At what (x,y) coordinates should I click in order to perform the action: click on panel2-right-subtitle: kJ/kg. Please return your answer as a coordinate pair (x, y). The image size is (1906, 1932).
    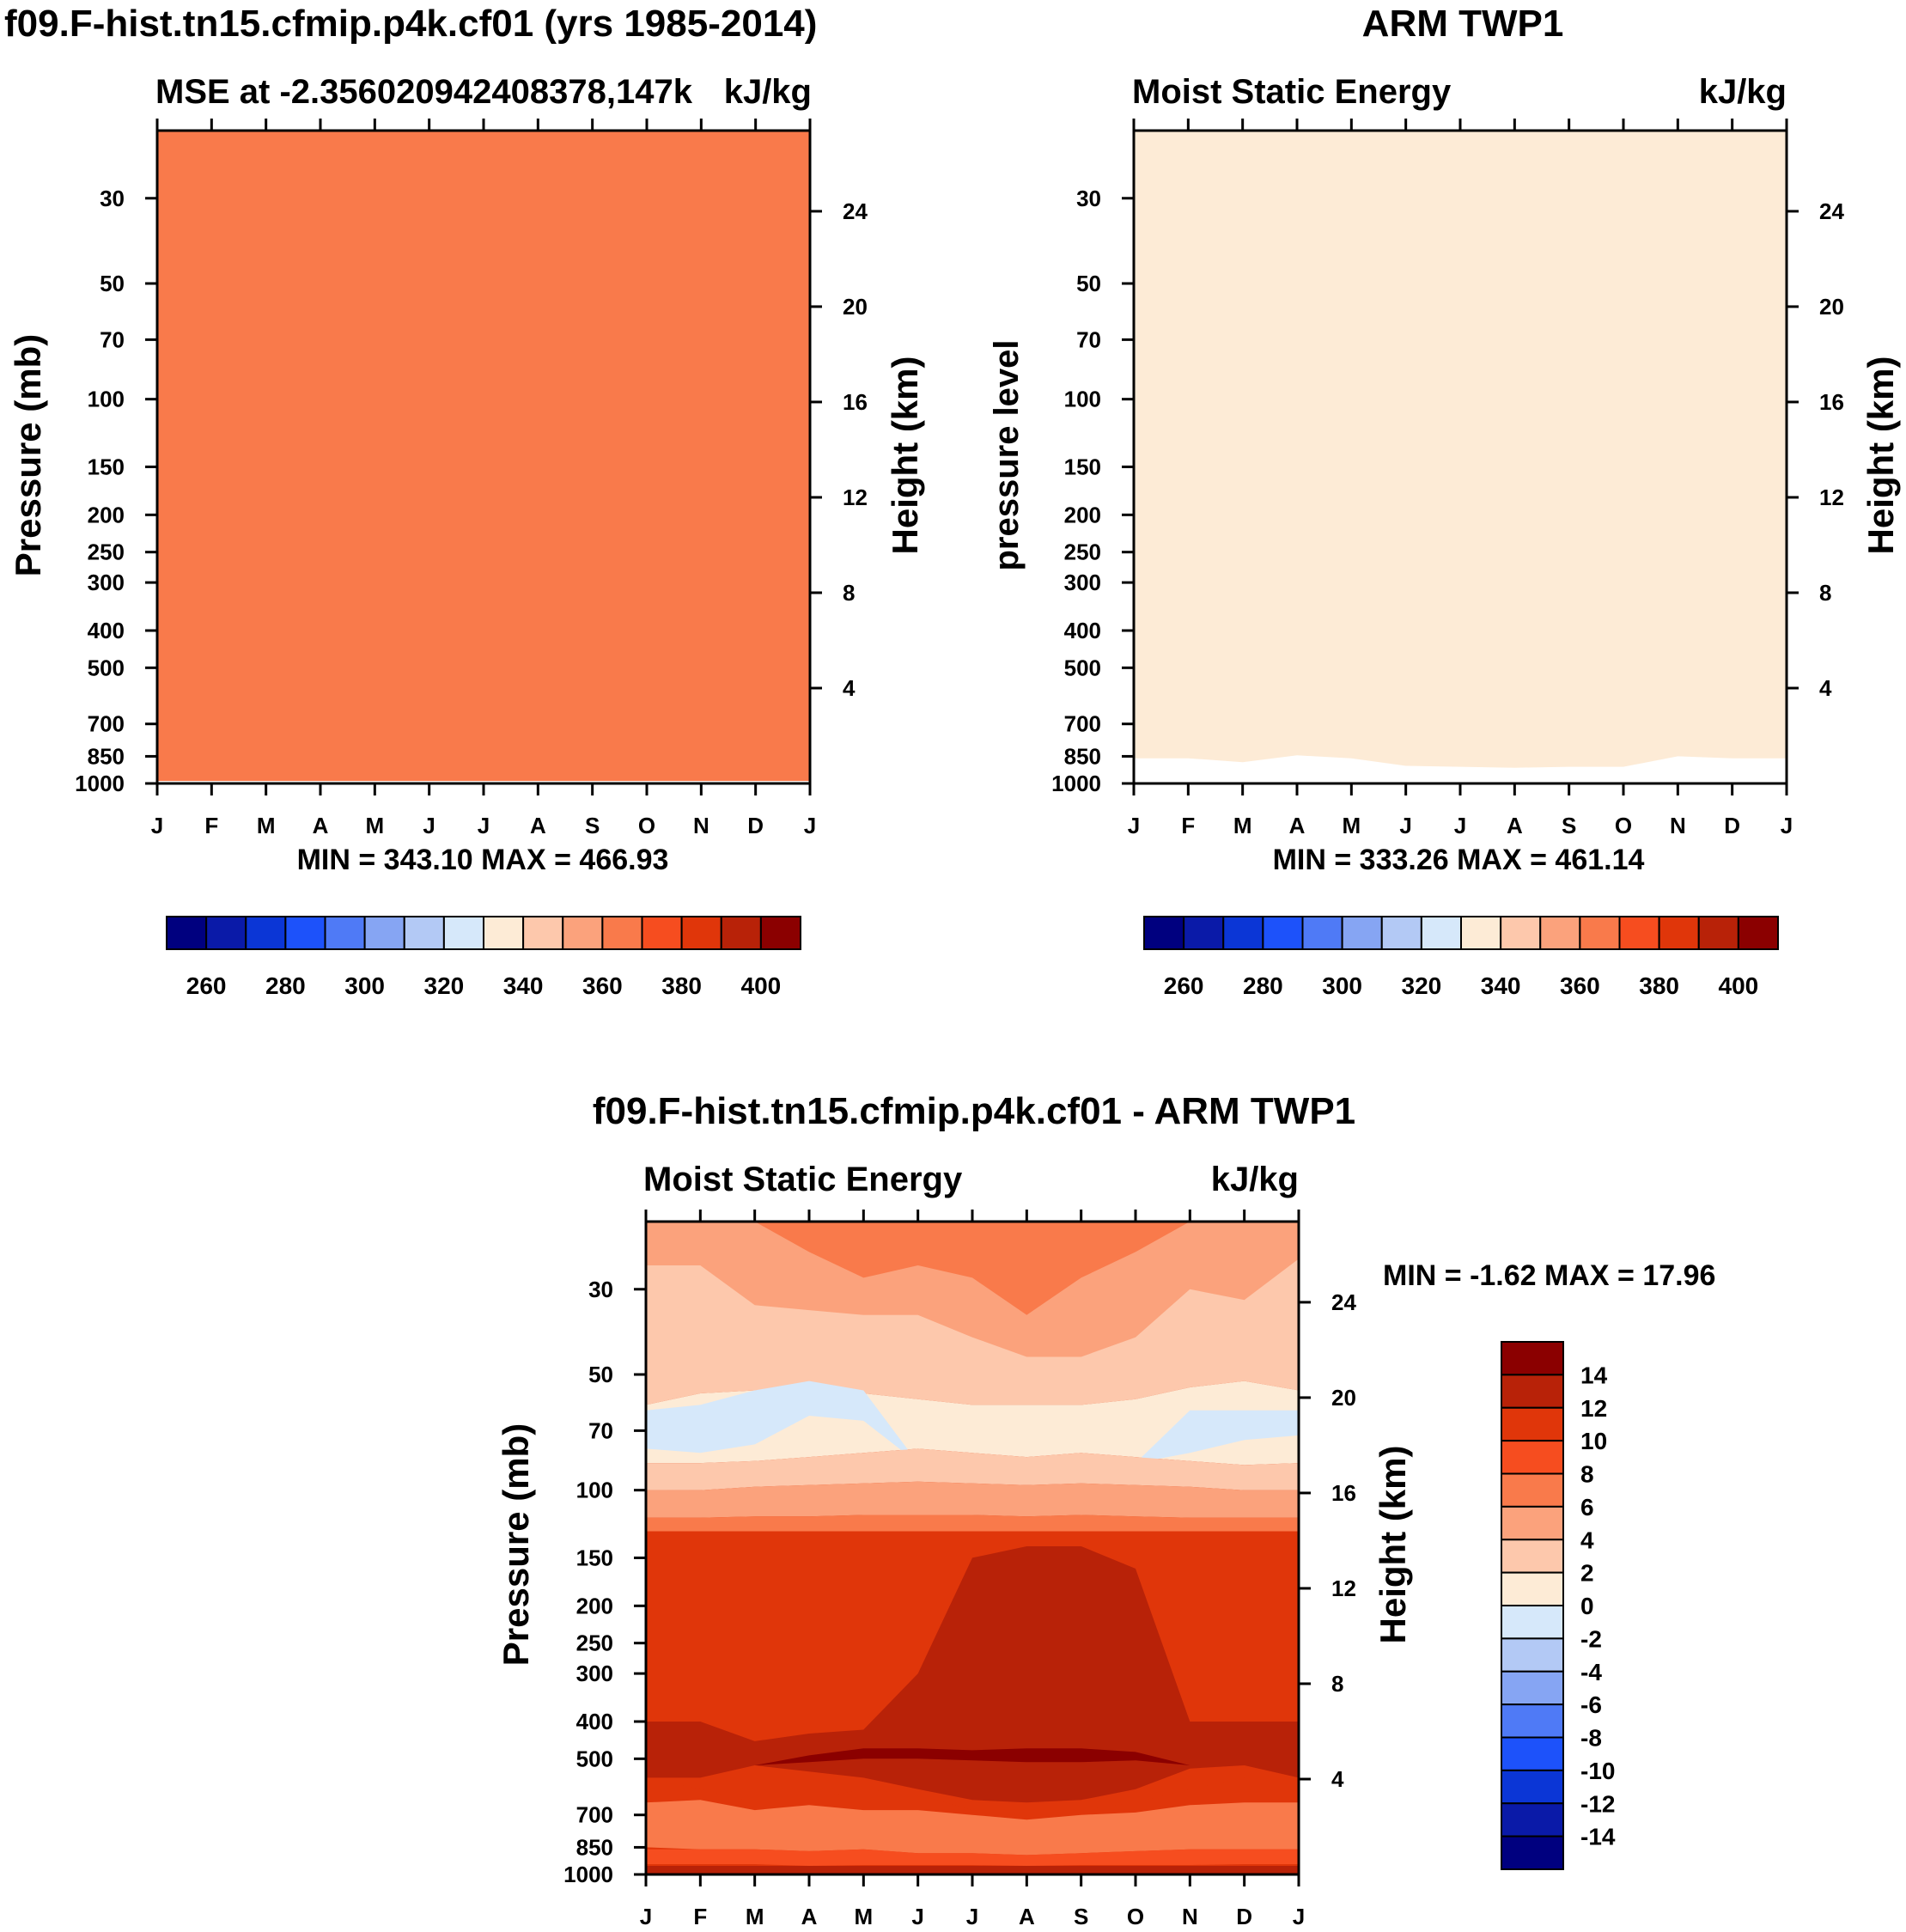
    Looking at the image, I should click on (1743, 92).